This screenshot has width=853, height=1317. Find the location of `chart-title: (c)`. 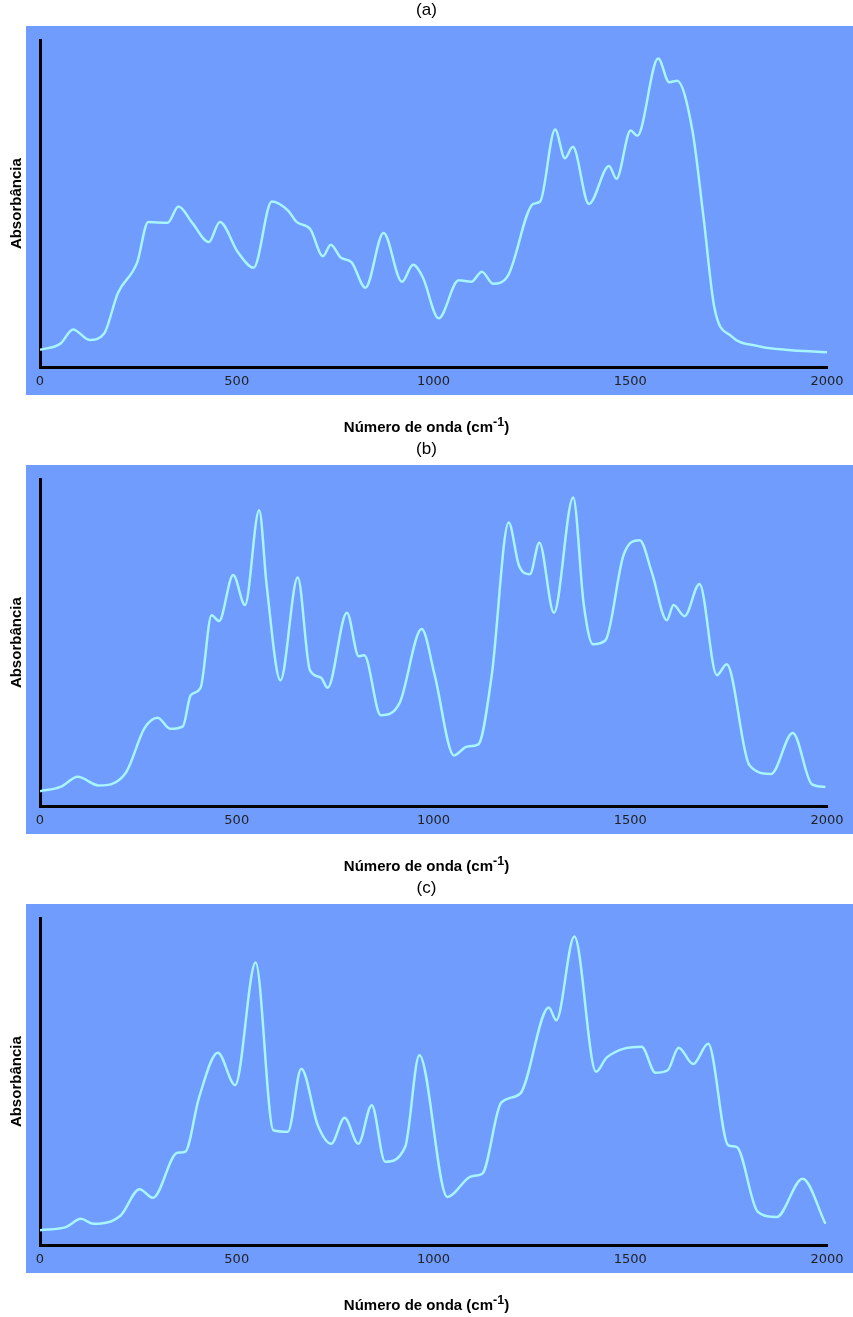

chart-title: (c) is located at coordinates (426, 888).